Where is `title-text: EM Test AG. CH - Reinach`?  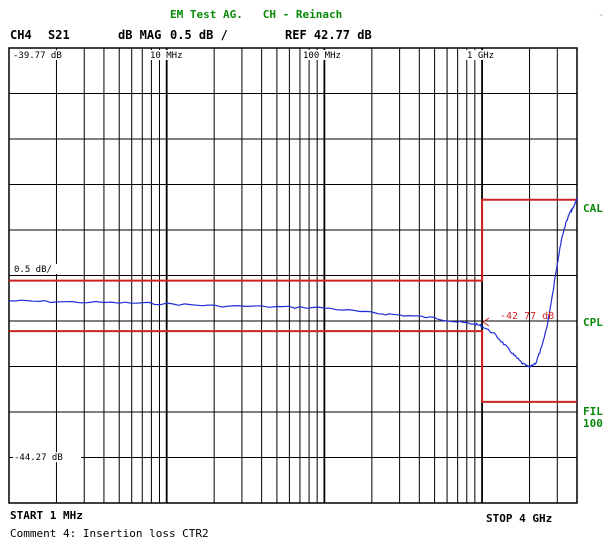 title-text: EM Test AG. CH - Reinach is located at coordinates (256, 14).